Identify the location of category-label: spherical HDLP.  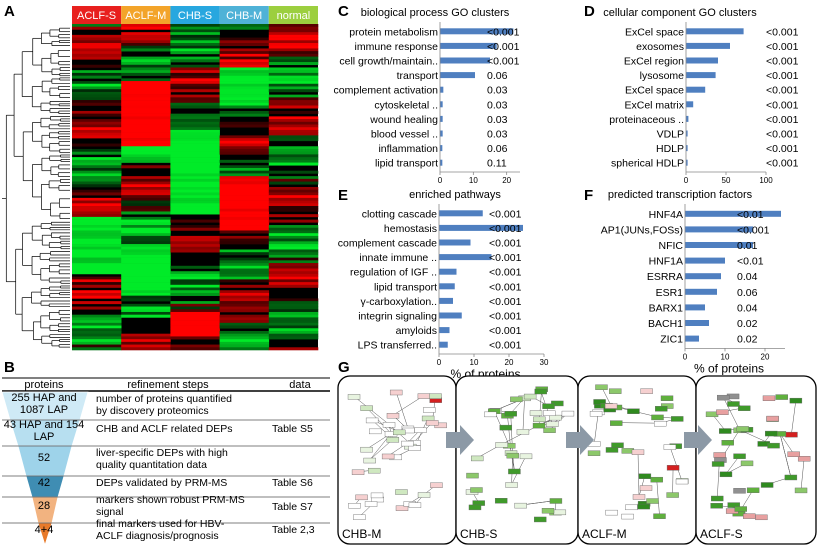
(647, 164).